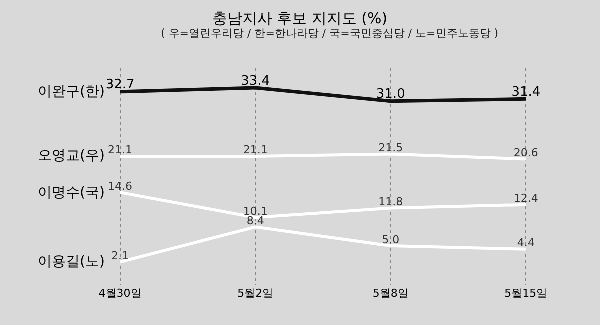 The image size is (600, 325). What do you see at coordinates (300, 19) in the screenshot?
I see `chart-title: 충남지사 후보 지지도 (%)` at bounding box center [300, 19].